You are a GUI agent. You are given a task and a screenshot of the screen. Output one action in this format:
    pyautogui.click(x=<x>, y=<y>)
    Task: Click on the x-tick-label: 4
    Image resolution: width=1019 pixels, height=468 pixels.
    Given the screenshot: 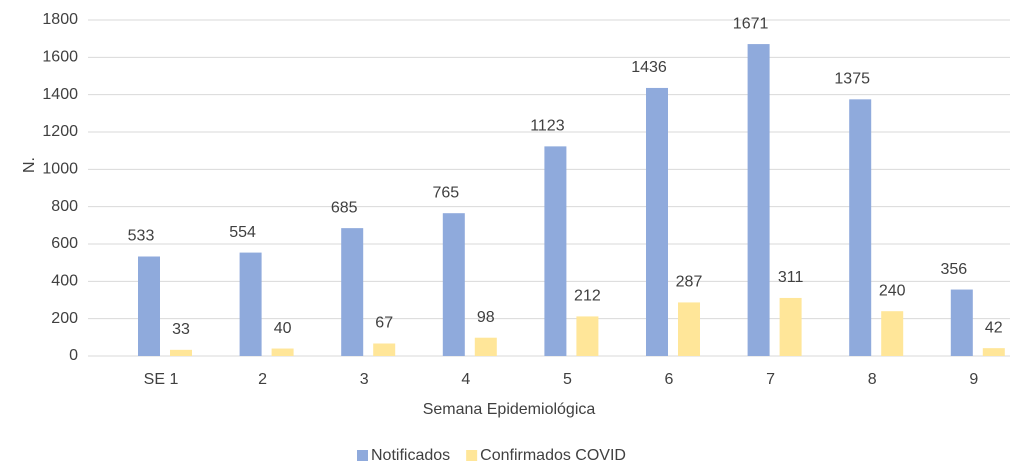 What is the action you would take?
    pyautogui.click(x=465, y=379)
    